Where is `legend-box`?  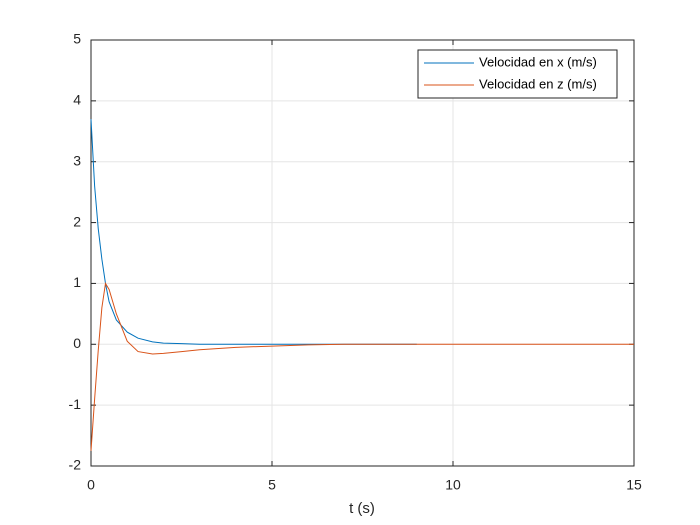 legend-box is located at coordinates (517, 74).